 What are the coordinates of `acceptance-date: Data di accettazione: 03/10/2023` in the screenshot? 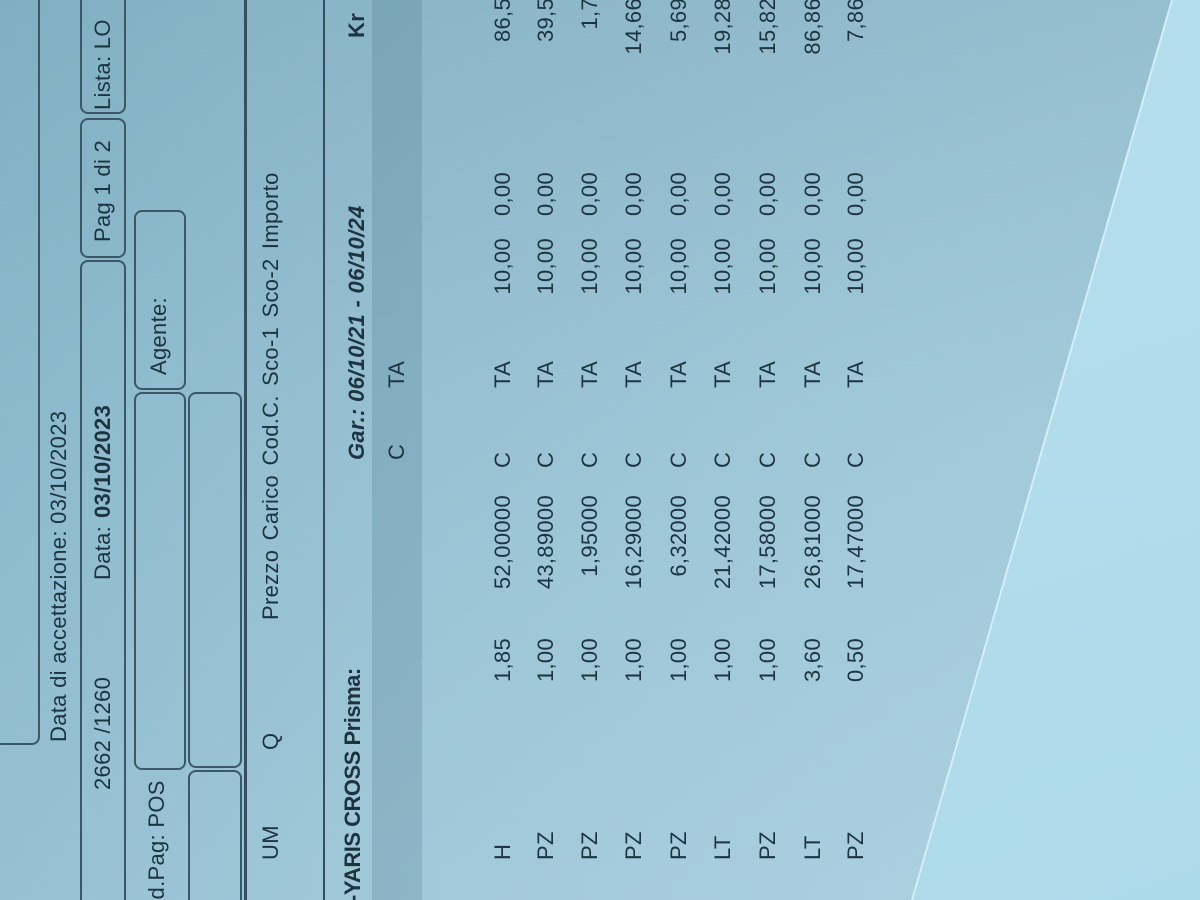 It's located at (58, 576).